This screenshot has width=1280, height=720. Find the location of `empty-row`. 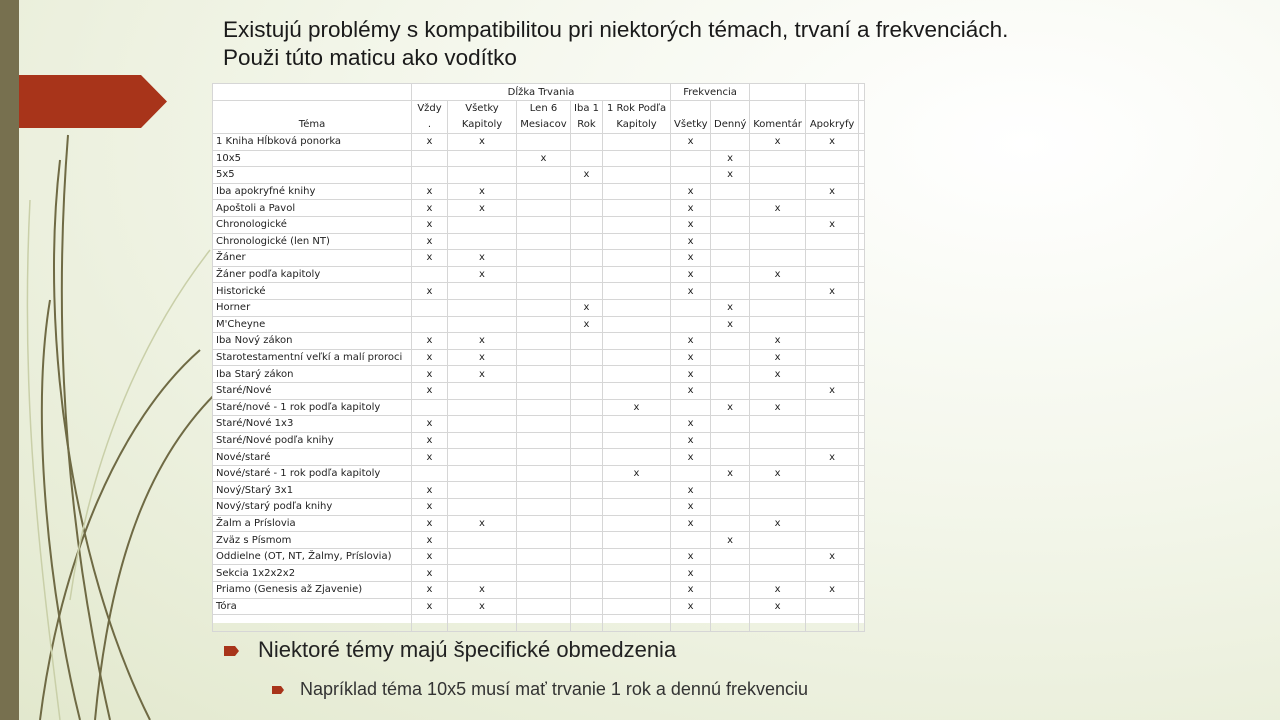

empty-row is located at coordinates (539, 623).